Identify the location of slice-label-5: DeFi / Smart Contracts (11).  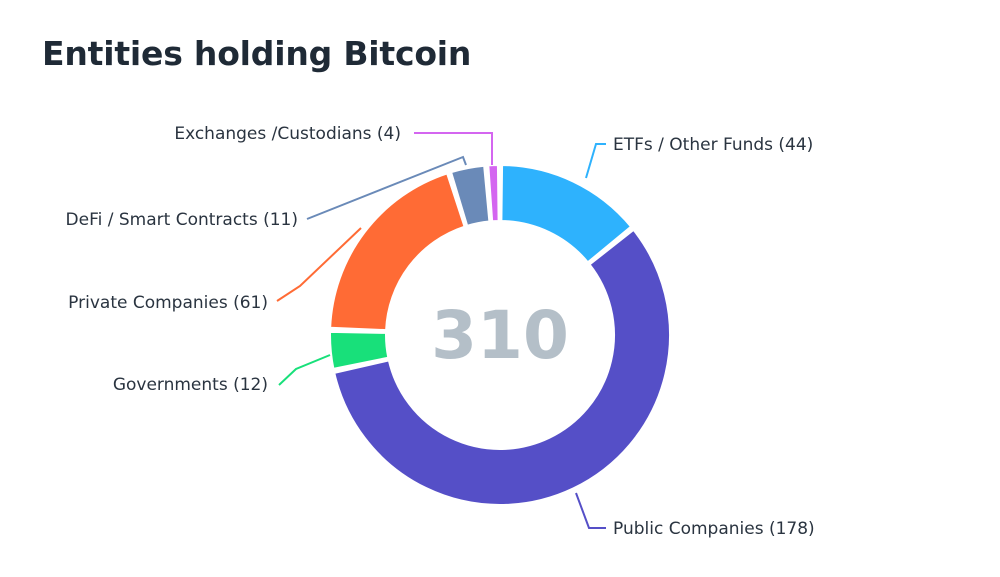
(182, 220).